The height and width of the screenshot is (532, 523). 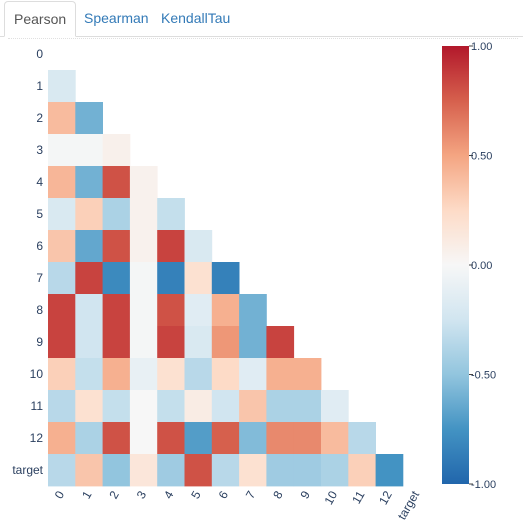 What do you see at coordinates (39, 86) in the screenshot?
I see `row-label: 1` at bounding box center [39, 86].